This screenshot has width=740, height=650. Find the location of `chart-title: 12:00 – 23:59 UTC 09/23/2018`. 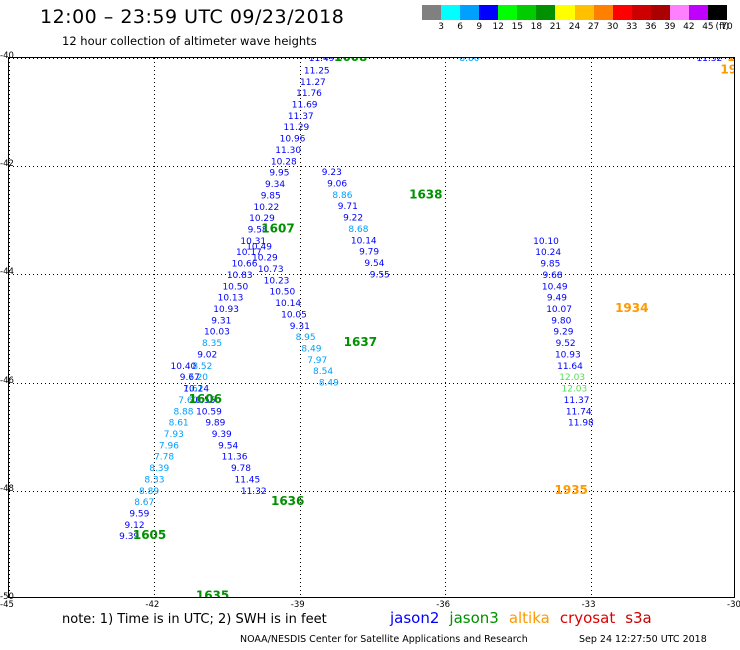

chart-title: 12:00 – 23:59 UTC 09/23/2018 is located at coordinates (192, 17).